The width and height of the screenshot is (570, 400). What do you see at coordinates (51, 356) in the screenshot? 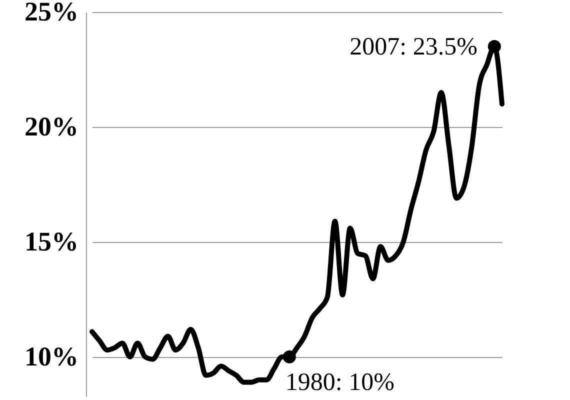
I see `y-tick-label: 10%` at bounding box center [51, 356].